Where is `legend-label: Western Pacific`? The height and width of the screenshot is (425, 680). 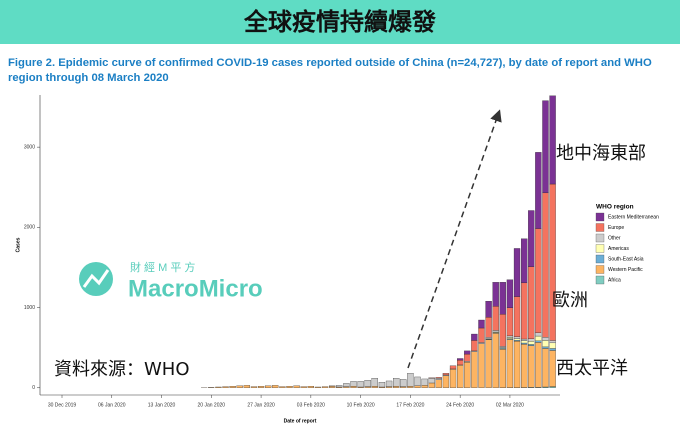
legend-label: Western Pacific is located at coordinates (625, 270).